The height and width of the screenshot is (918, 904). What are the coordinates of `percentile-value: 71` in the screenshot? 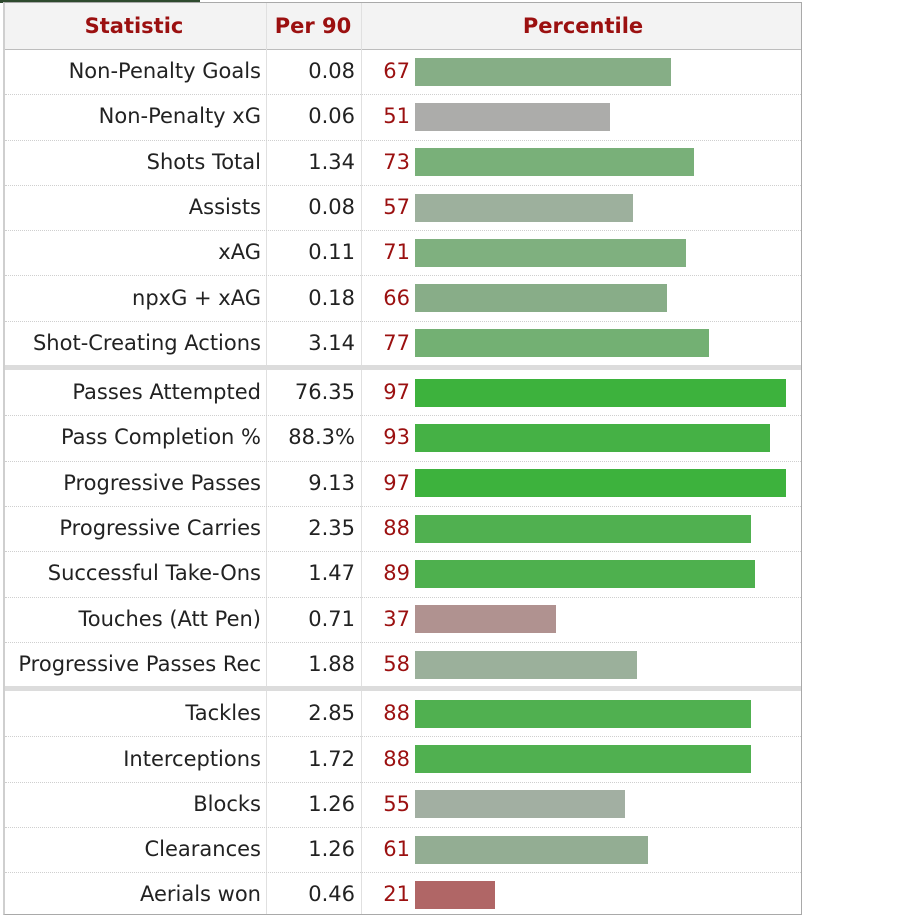 It's located at (396, 252).